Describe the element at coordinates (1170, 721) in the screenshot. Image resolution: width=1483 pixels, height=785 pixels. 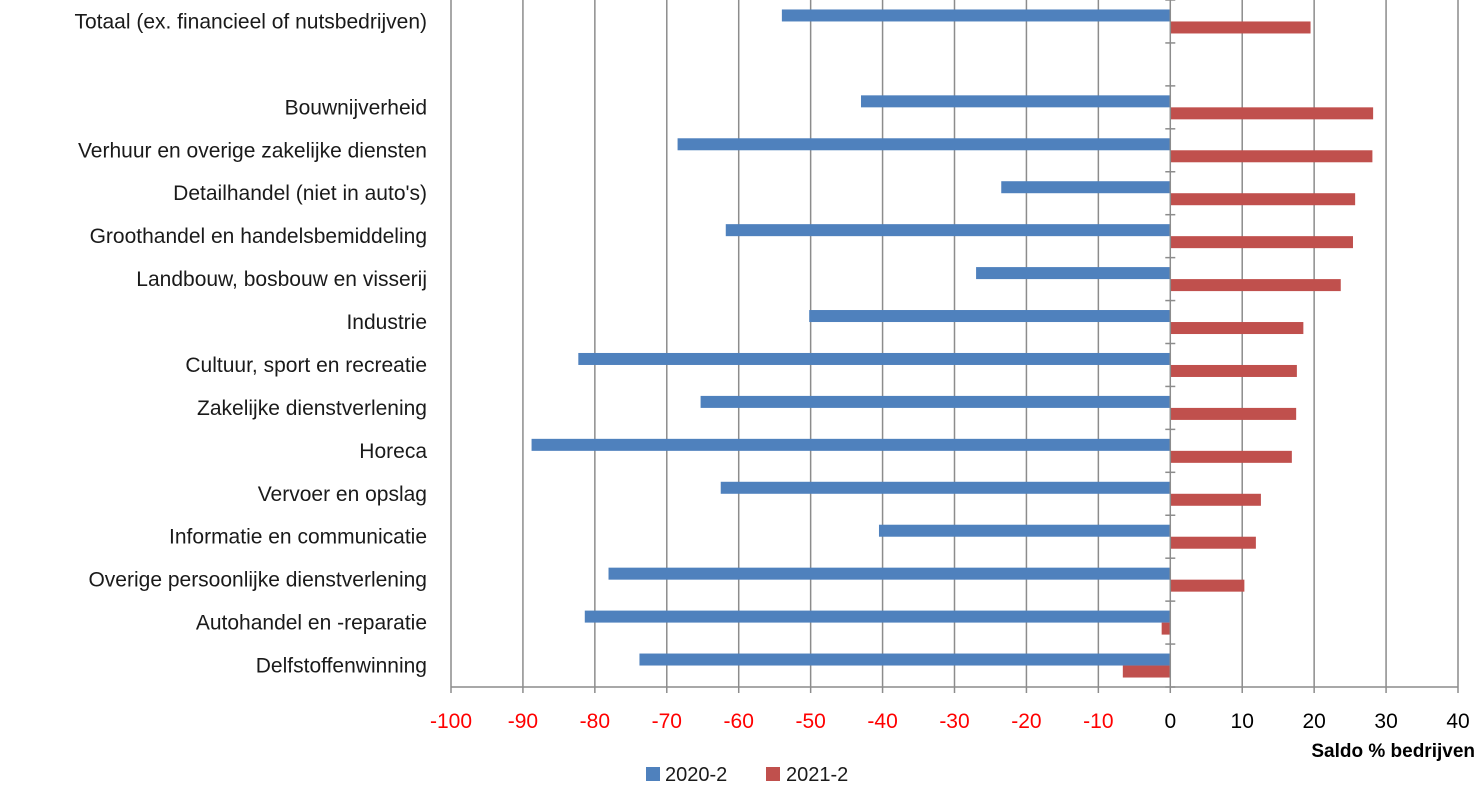
I see `x-tick-label: 0` at that location.